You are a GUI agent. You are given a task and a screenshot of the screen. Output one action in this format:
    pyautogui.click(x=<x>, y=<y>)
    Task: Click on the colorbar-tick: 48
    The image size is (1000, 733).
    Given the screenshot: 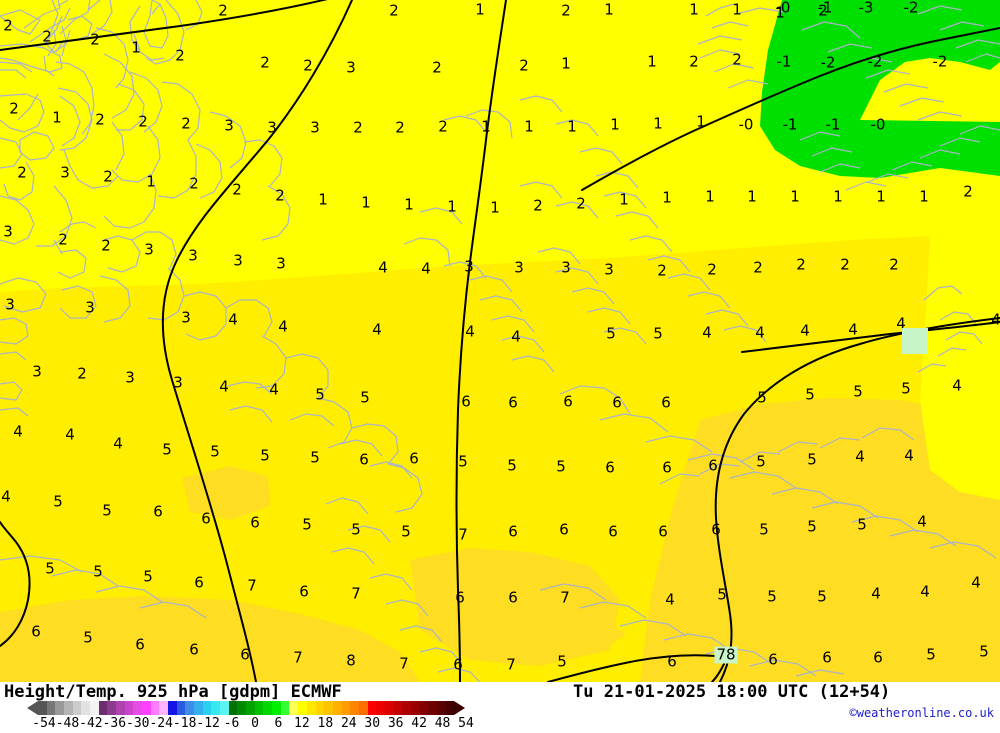 What is the action you would take?
    pyautogui.click(x=442, y=723)
    